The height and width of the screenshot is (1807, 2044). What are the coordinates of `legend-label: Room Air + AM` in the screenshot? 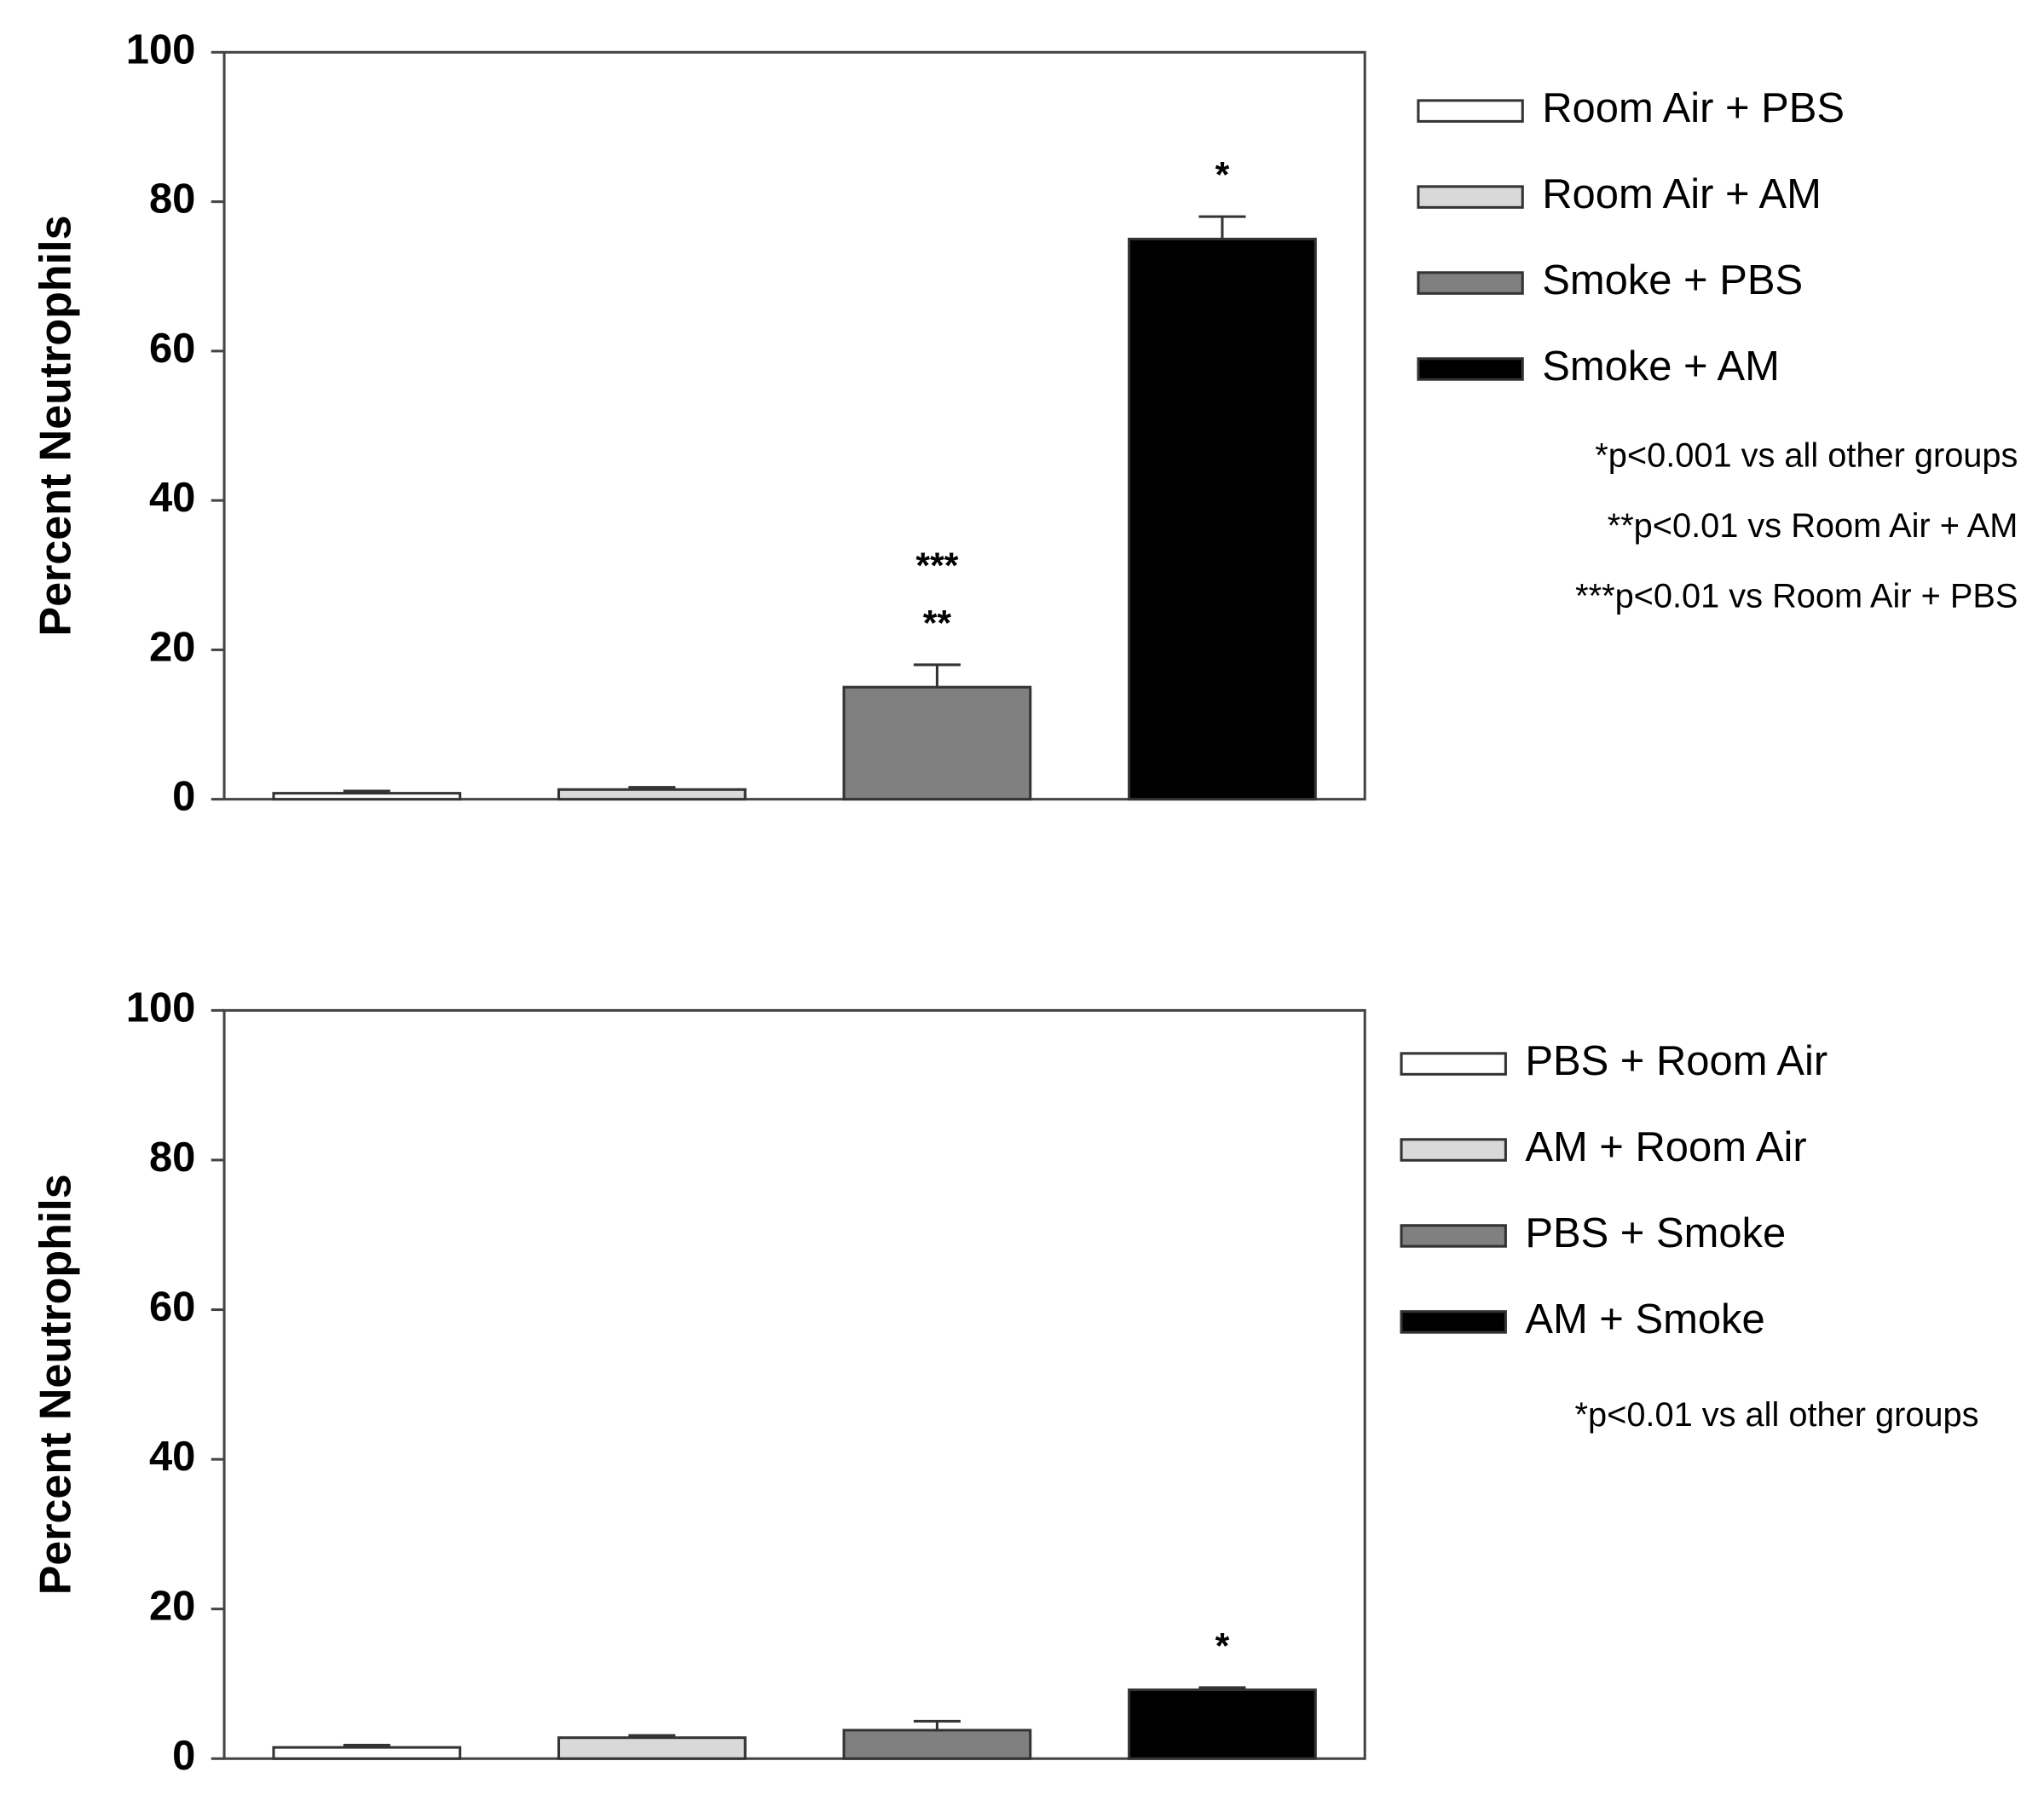 It's located at (1682, 194).